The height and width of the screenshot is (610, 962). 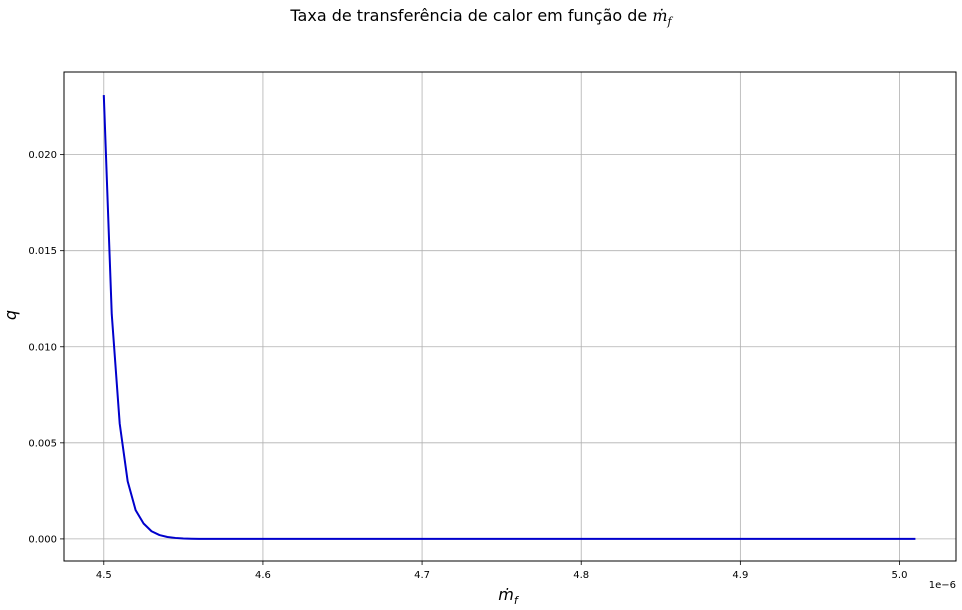 I want to click on x-tick-label: 4.9, so click(x=740, y=575).